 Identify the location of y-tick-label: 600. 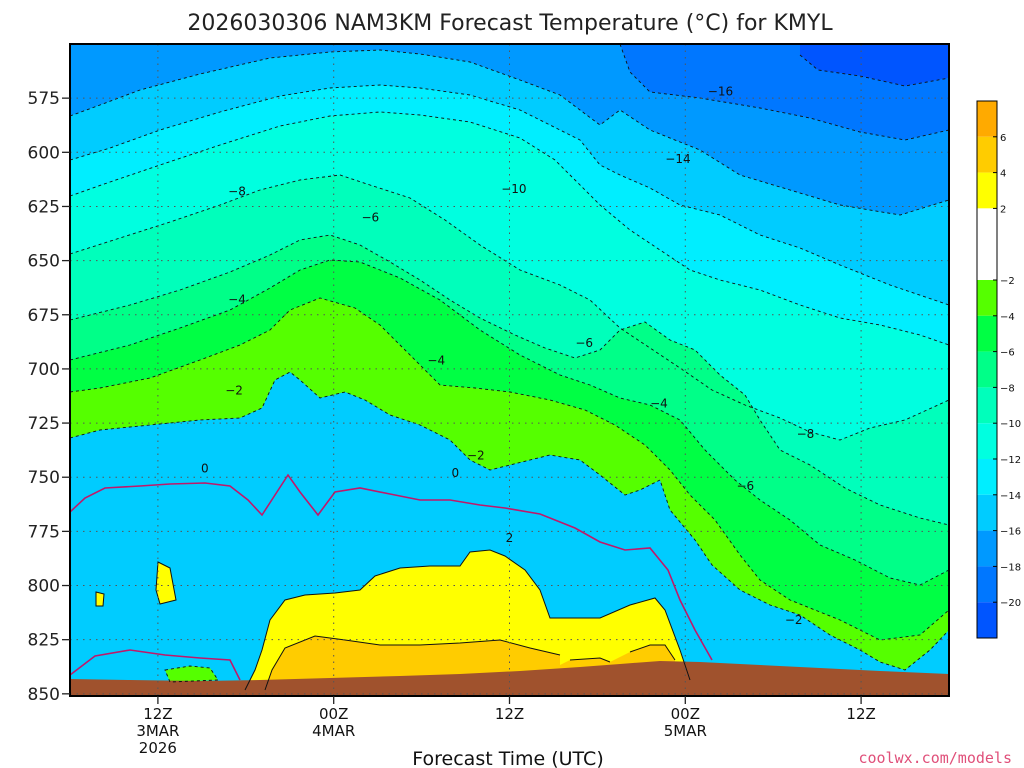
(44, 153).